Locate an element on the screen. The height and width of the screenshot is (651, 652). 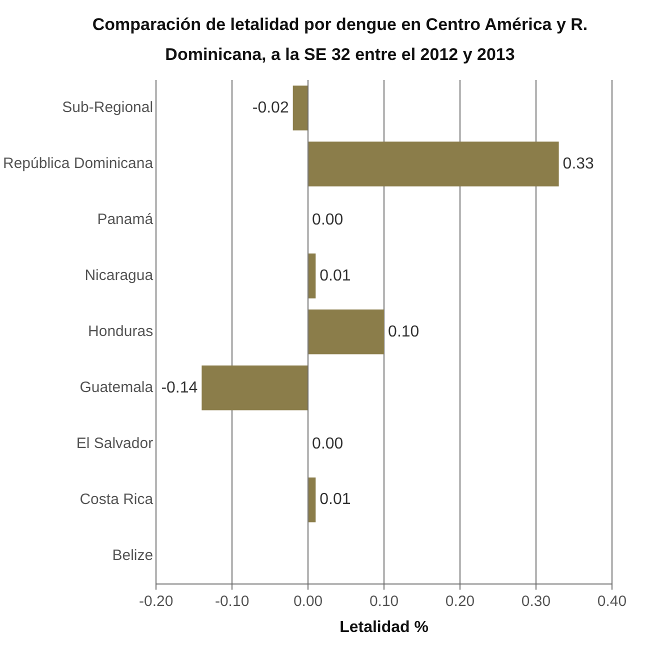
x-tick-label: -0.10 is located at coordinates (232, 601).